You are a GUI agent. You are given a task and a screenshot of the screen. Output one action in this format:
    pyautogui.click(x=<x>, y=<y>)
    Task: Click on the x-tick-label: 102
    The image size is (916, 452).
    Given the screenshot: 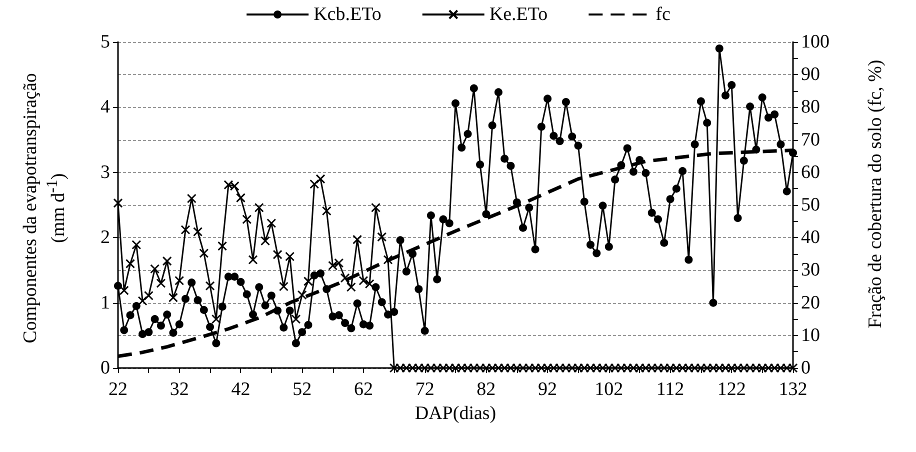 What is the action you would take?
    pyautogui.click(x=609, y=389)
    